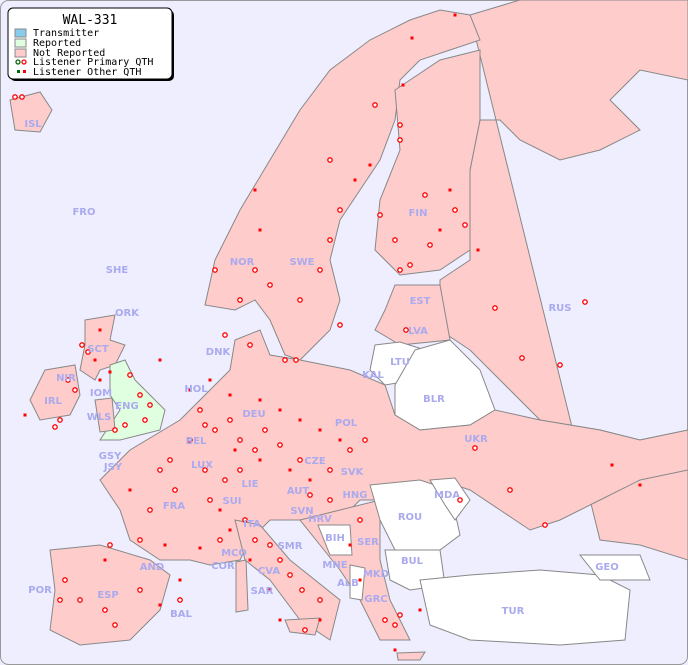 The width and height of the screenshot is (688, 665). What do you see at coordinates (31, 112) in the screenshot?
I see `region-iceland` at bounding box center [31, 112].